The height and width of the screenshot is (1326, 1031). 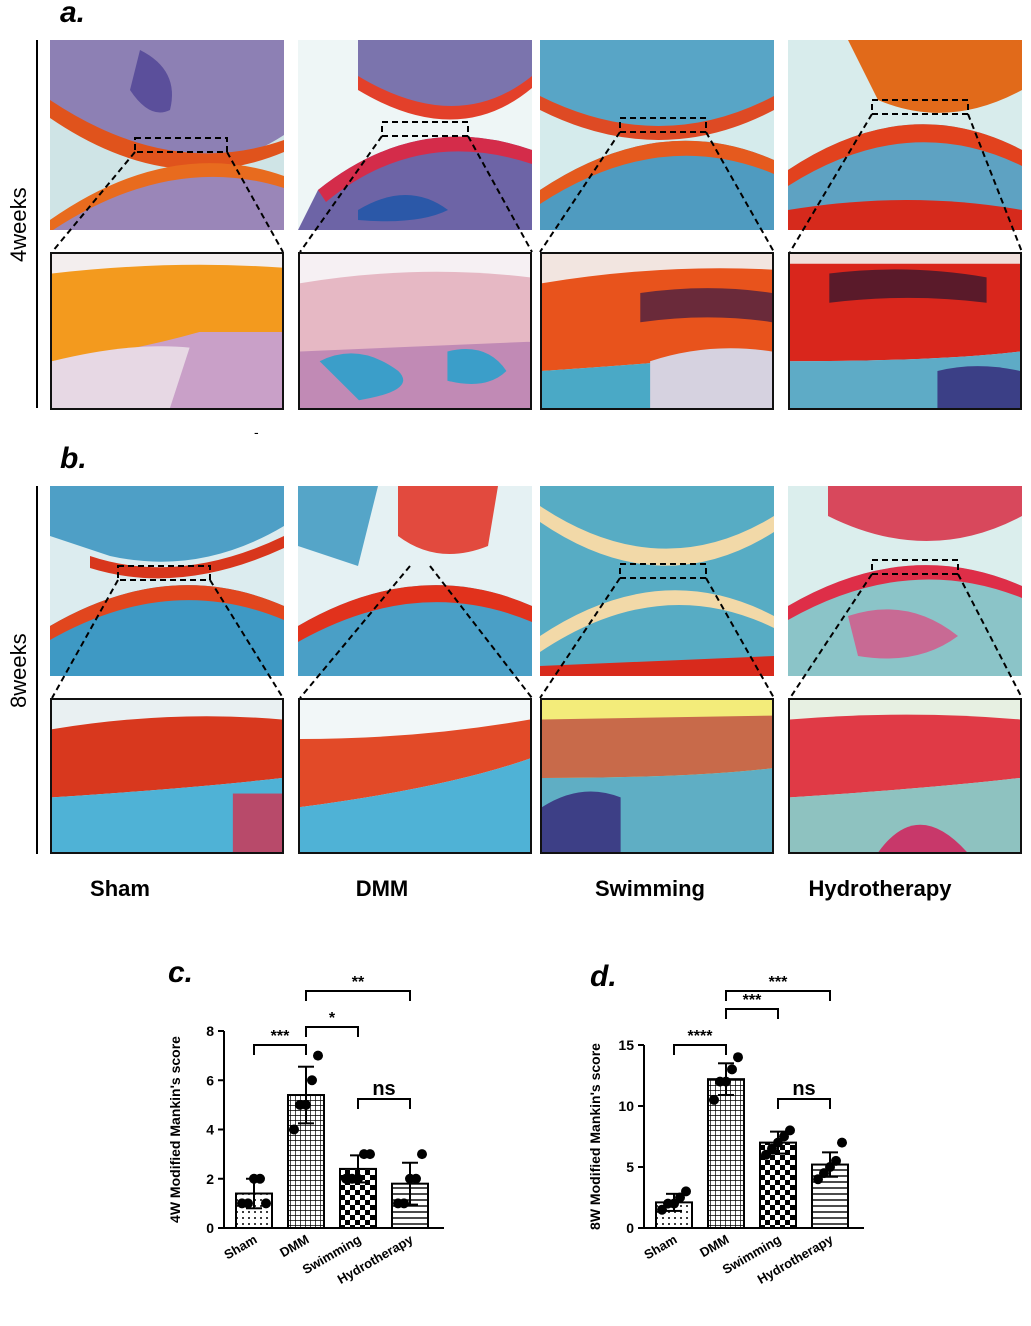 I want to click on zoom-image-8w-dmm, so click(x=415, y=776).